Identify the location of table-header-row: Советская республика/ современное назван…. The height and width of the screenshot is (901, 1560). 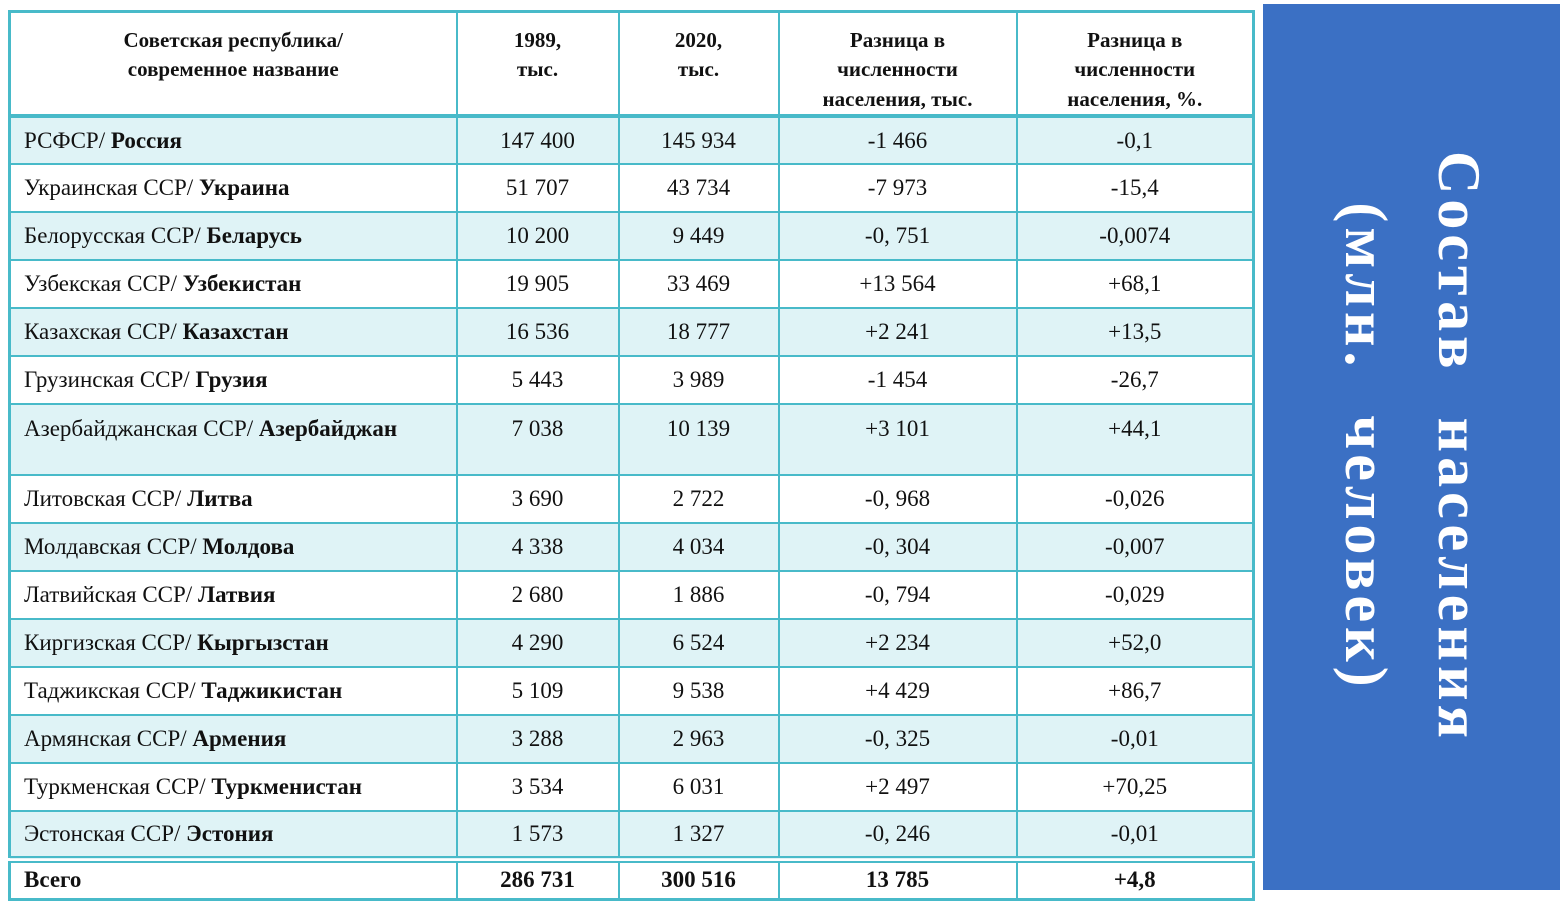
(631, 64).